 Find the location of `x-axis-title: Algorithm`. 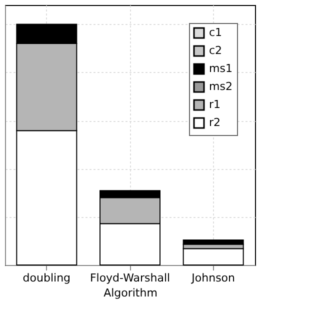

x-axis-title: Algorithm is located at coordinates (131, 293).